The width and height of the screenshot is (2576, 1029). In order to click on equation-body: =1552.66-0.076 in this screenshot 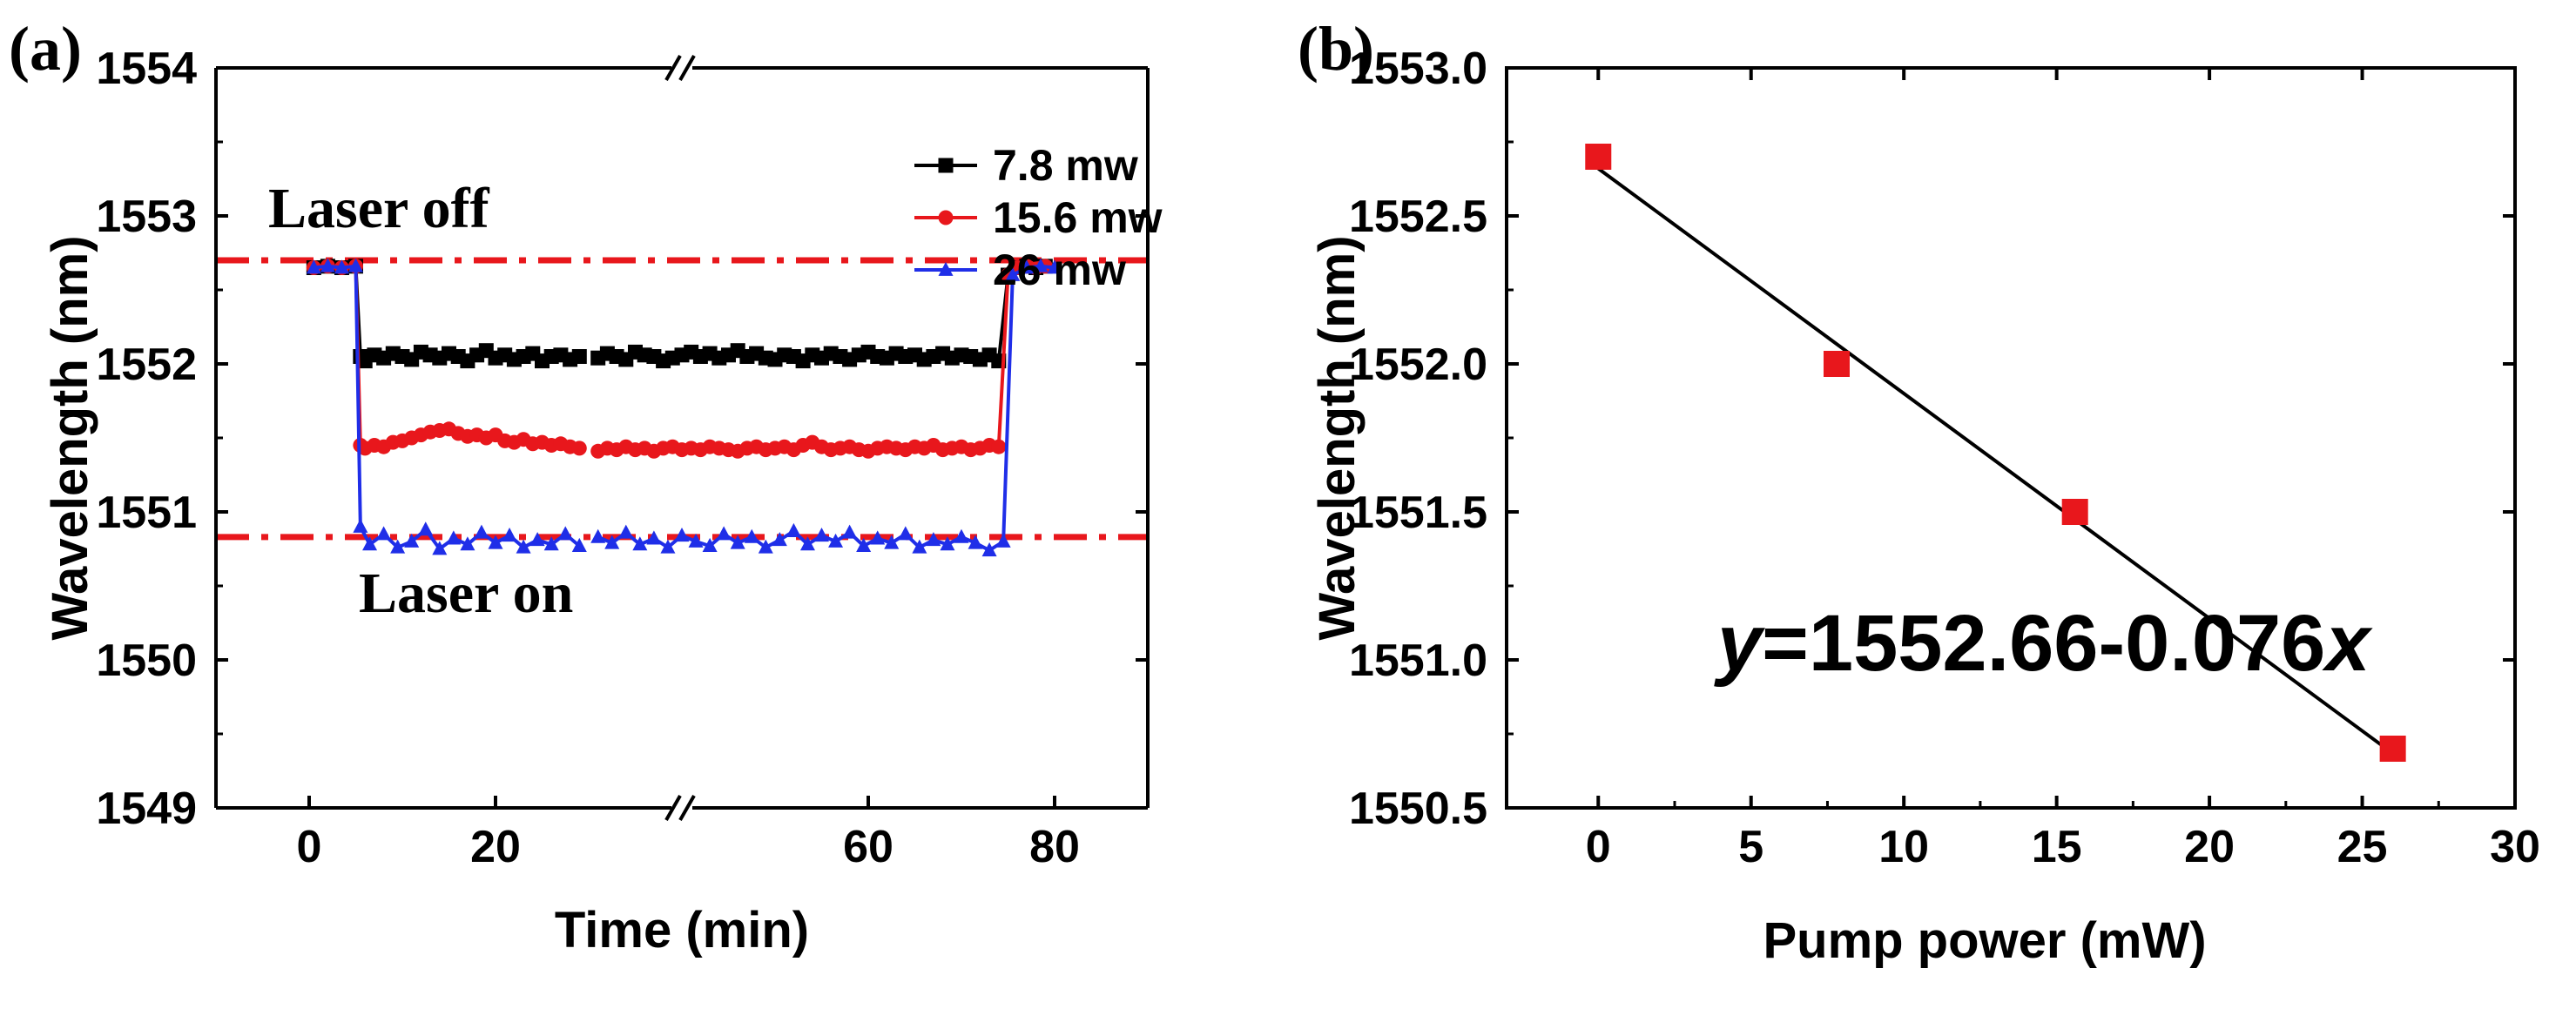, I will do `click(2043, 643)`.